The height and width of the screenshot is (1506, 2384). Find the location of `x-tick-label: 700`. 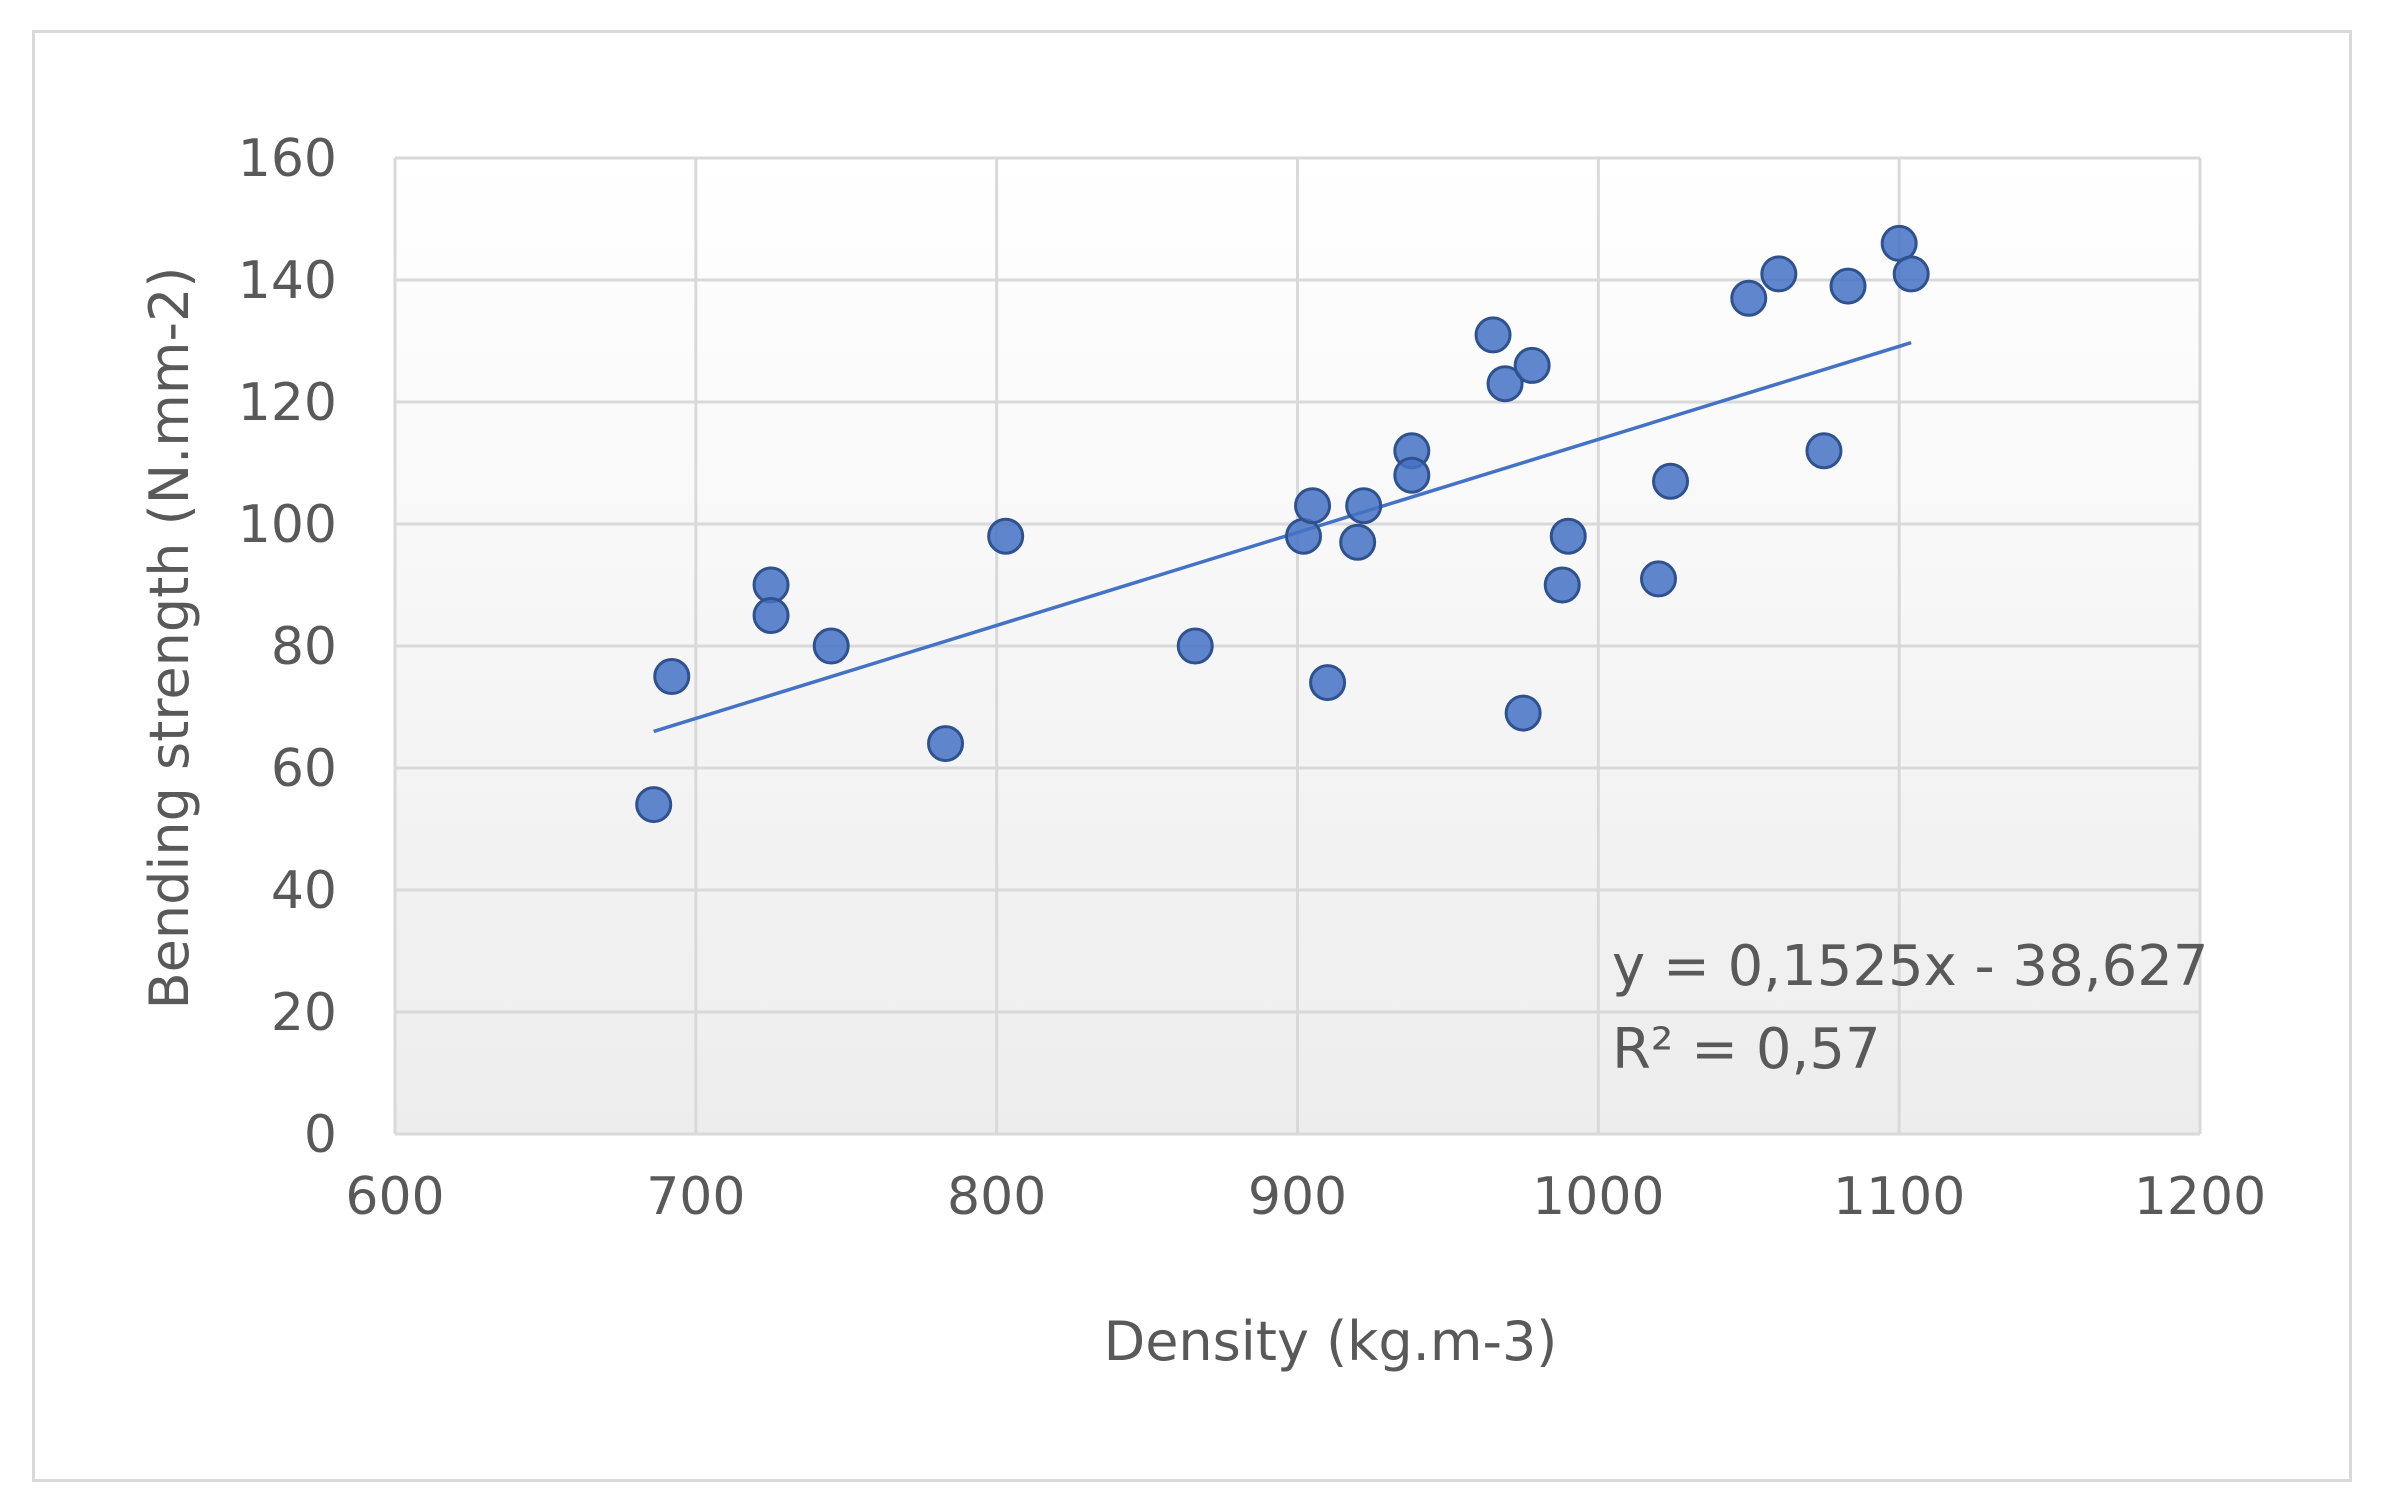

x-tick-label: 700 is located at coordinates (695, 1197).